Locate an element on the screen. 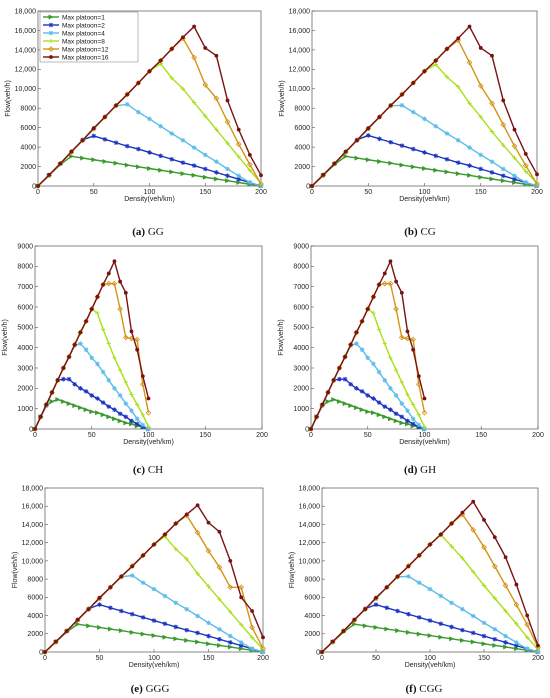  x-tick-label: 150 is located at coordinates (481, 435).